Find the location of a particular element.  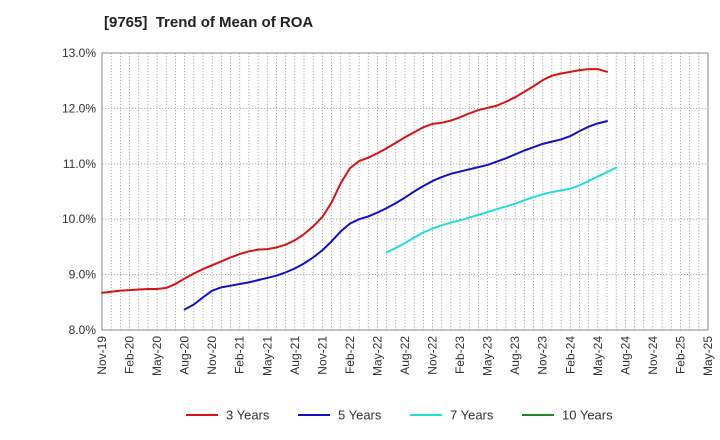

x-tick-label: May-22 is located at coordinates (377, 356).